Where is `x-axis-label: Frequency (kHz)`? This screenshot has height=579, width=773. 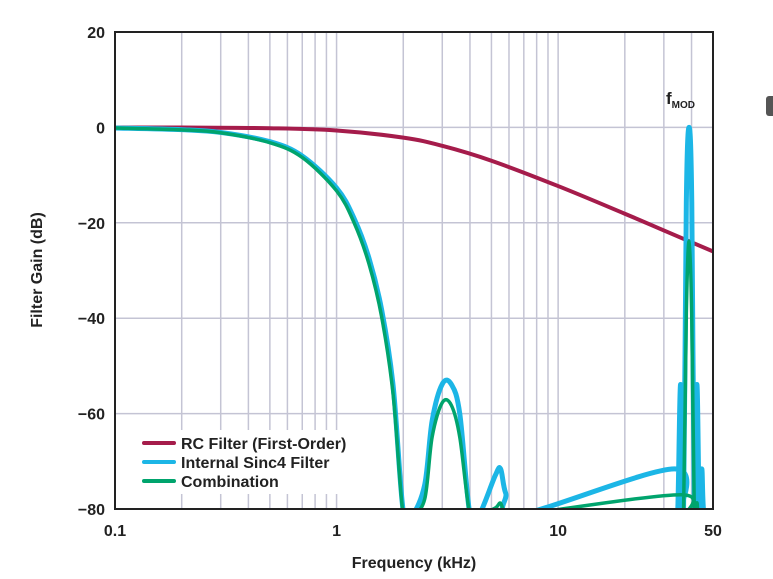 x-axis-label: Frequency (kHz) is located at coordinates (414, 563).